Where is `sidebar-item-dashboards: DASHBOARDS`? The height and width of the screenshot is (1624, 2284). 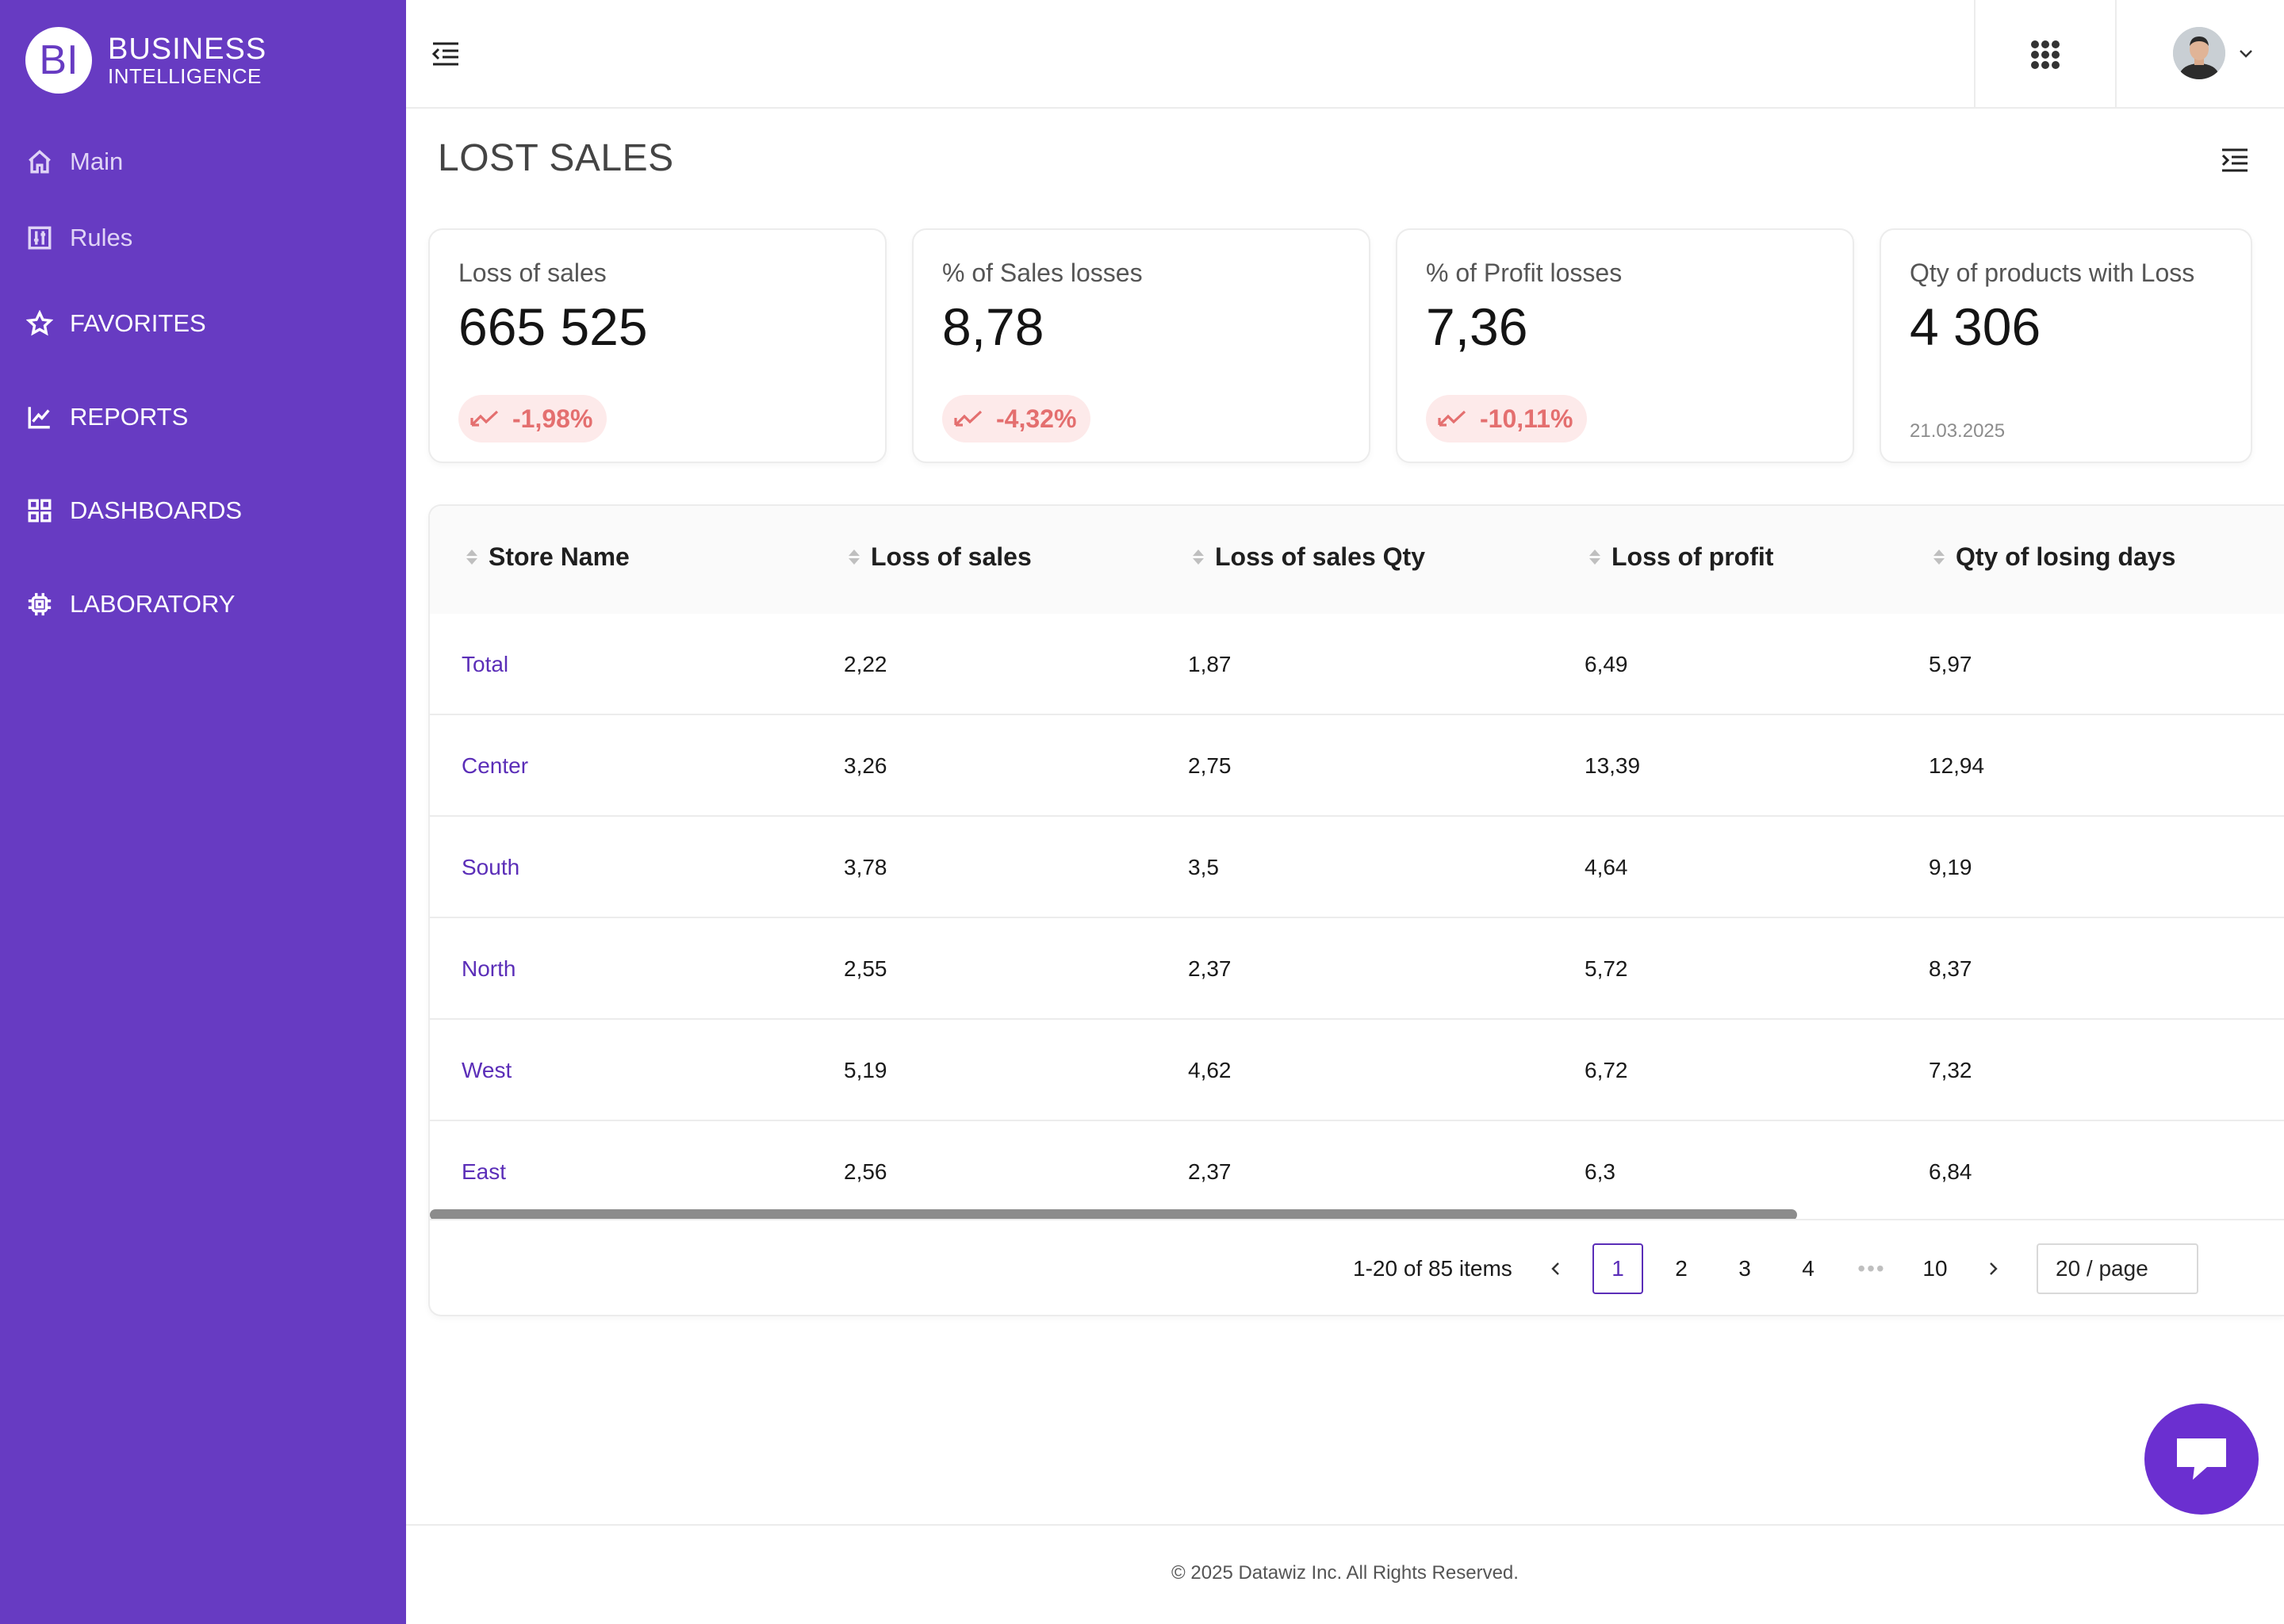 sidebar-item-dashboards: DASHBOARDS is located at coordinates (133, 510).